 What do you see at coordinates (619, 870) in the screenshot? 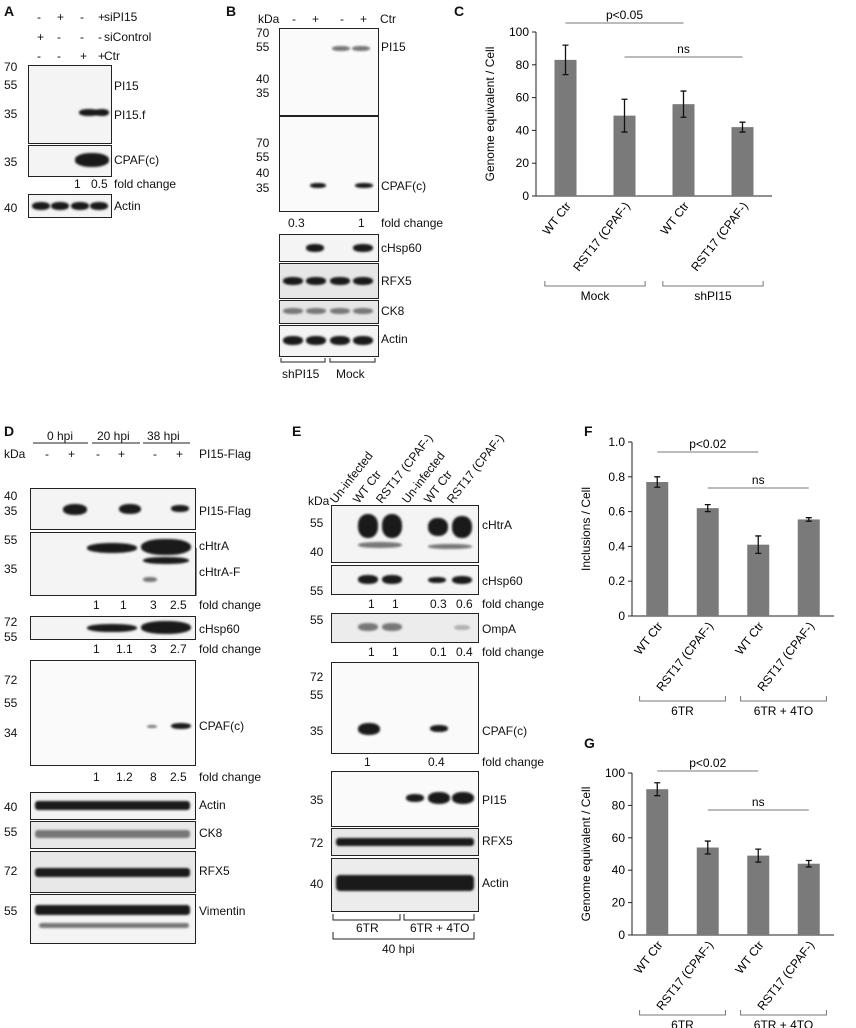
I see `y-tick-label: 40` at bounding box center [619, 870].